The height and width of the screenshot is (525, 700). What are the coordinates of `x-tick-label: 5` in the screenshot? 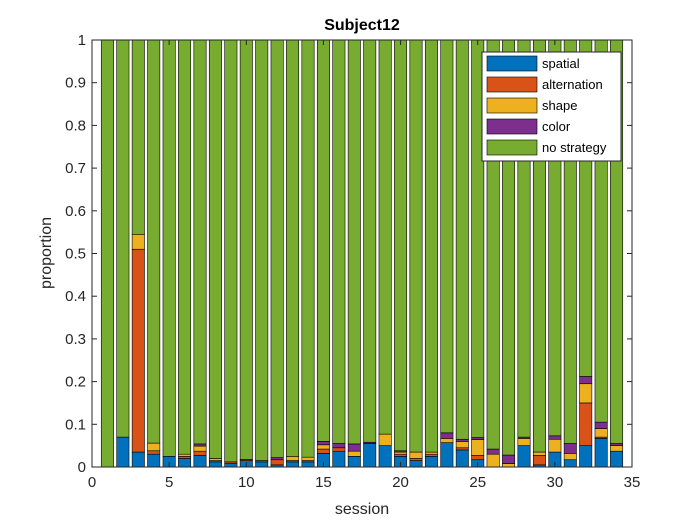 It's located at (169, 482).